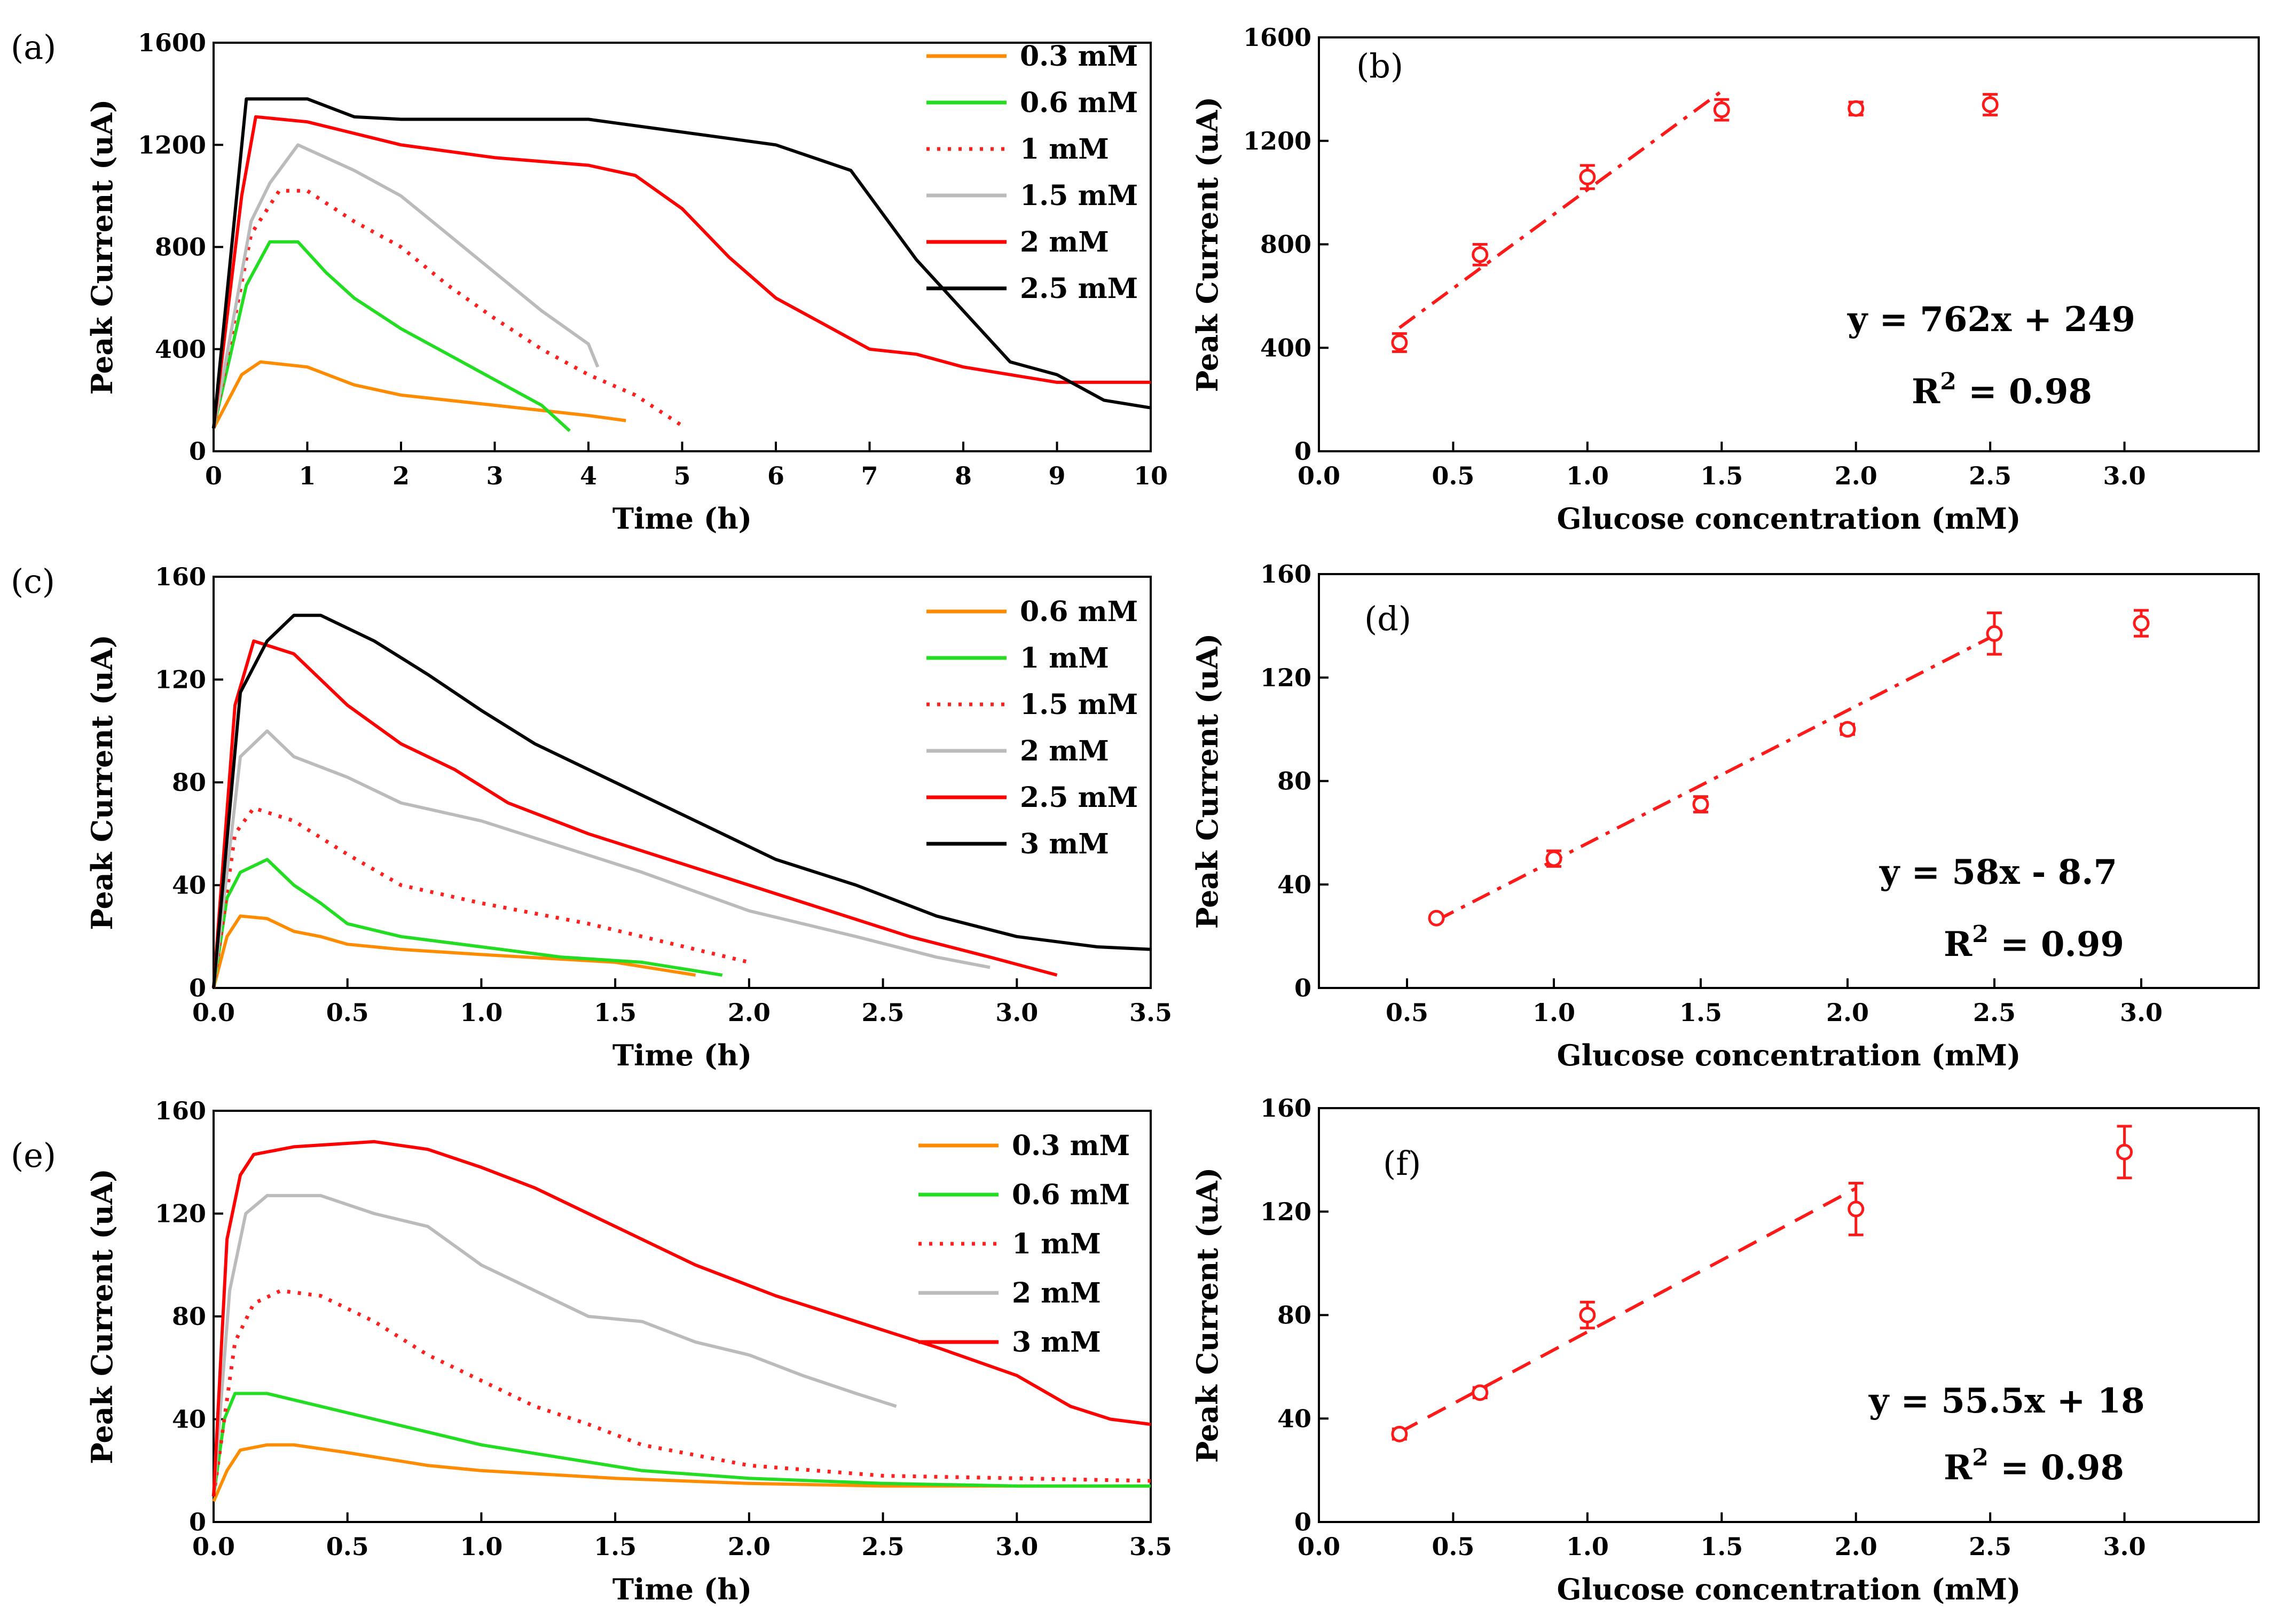 This screenshot has width=2279, height=1624. I want to click on x-tick-label: 10, so click(1151, 475).